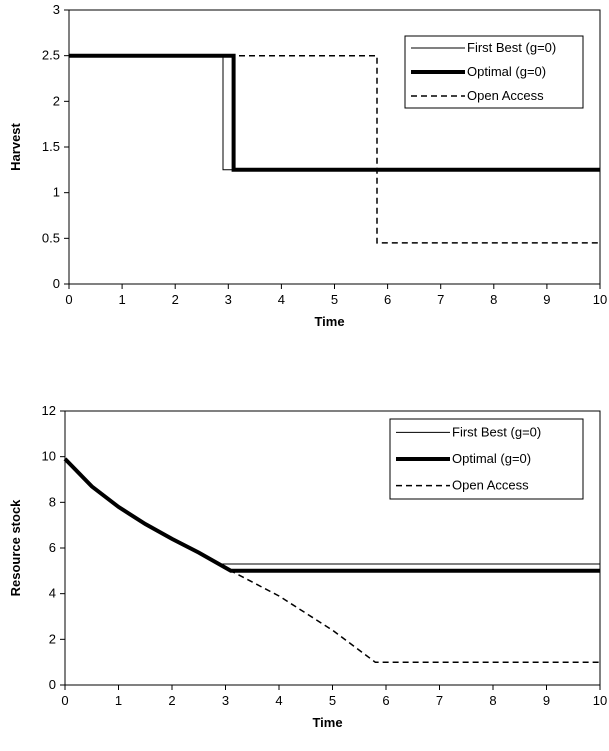 The image size is (609, 751). What do you see at coordinates (15, 548) in the screenshot?
I see `y-axis-label: Resource stock` at bounding box center [15, 548].